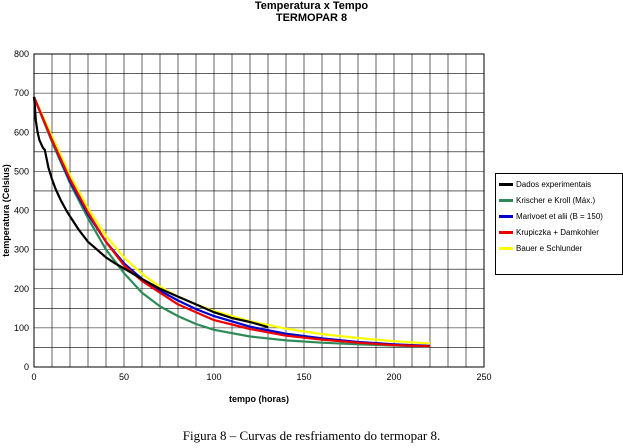  What do you see at coordinates (21, 289) in the screenshot?
I see `y-tick-label: 200` at bounding box center [21, 289].